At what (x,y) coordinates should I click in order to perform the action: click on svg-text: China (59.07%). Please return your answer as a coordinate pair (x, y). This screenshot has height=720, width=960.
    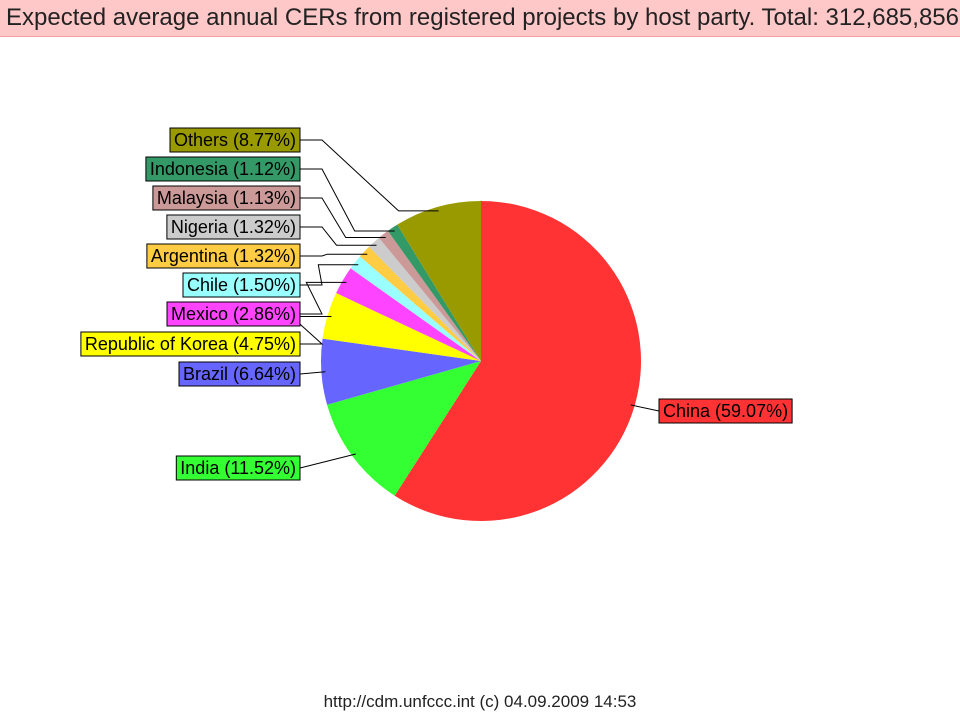
    Looking at the image, I should click on (725, 411).